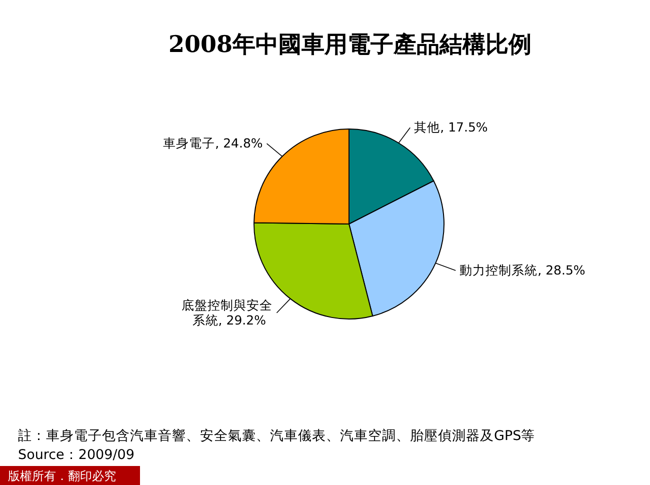 This screenshot has height=485, width=650. I want to click on slice-label: 底盤控制與安全系統, 29.2%, so click(227, 312).